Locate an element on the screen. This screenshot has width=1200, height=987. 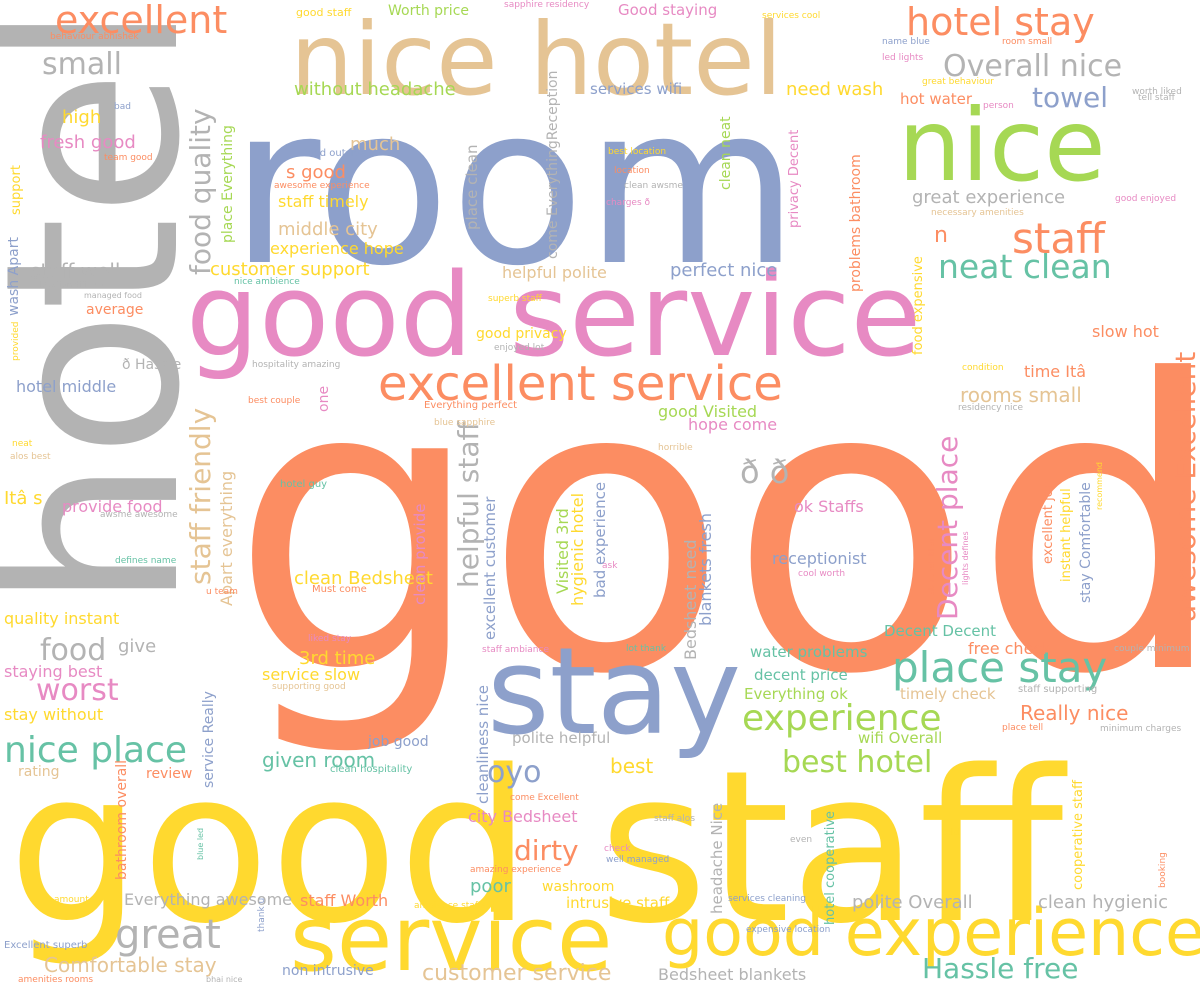
word-hot-water: hot water is located at coordinates (936, 99).